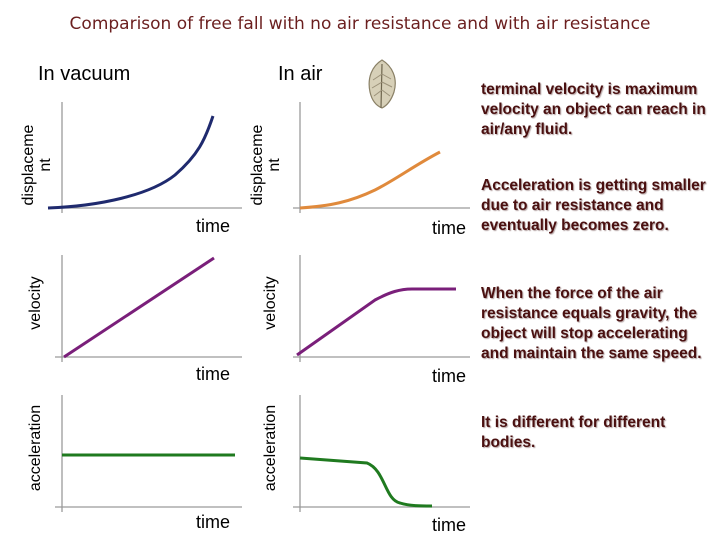  Describe the element at coordinates (213, 374) in the screenshot. I see `vacuum-velocity-xlabel: time` at that location.